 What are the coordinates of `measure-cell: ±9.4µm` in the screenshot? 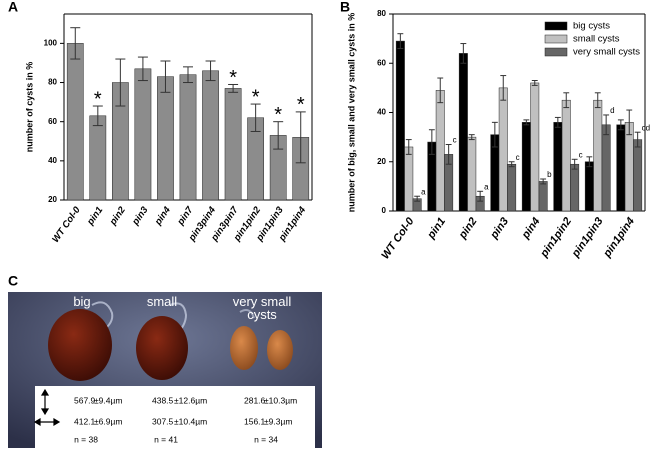 It's located at (108, 400).